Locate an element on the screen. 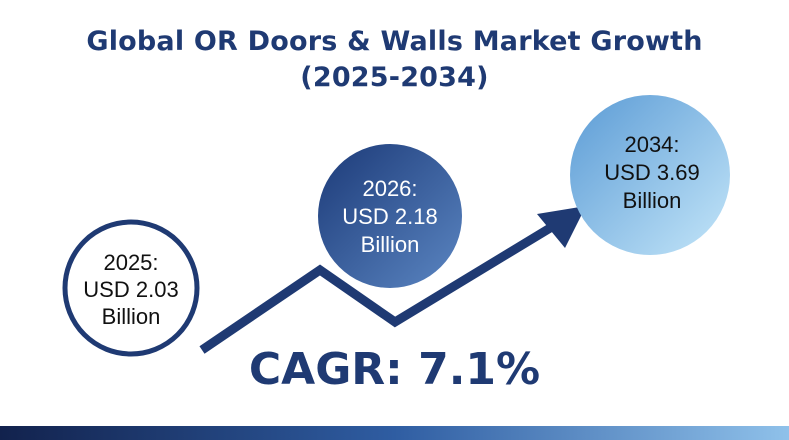 Image resolution: width=789 pixels, height=440 pixels. bubble-2026 is located at coordinates (390, 216).